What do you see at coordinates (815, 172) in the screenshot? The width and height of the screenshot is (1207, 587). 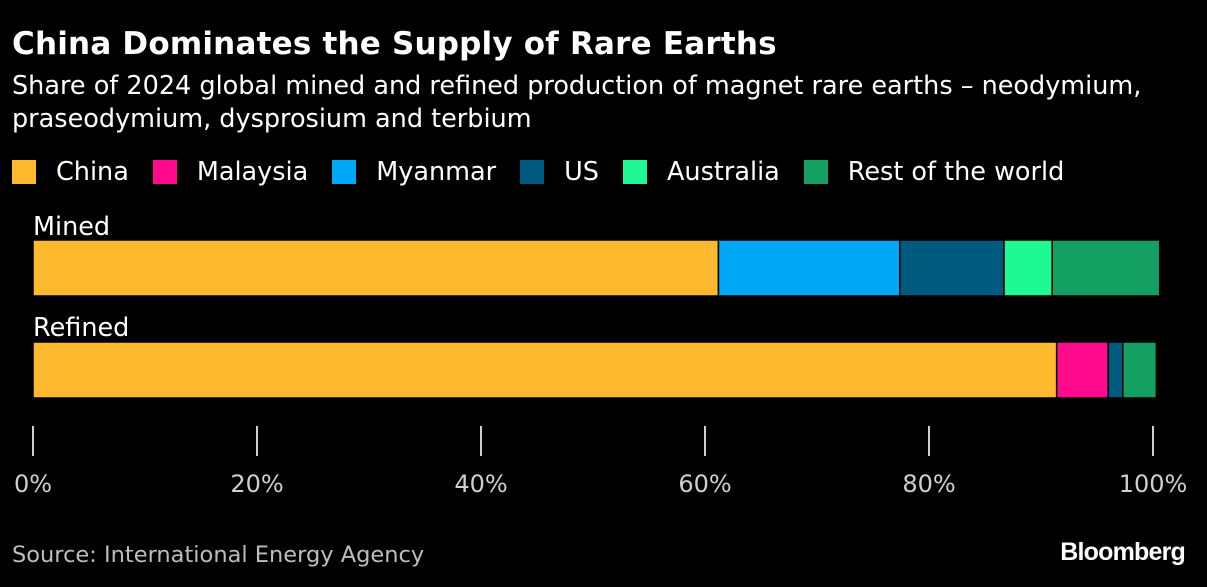 I see `legend-swatch-rest-of-the-world` at bounding box center [815, 172].